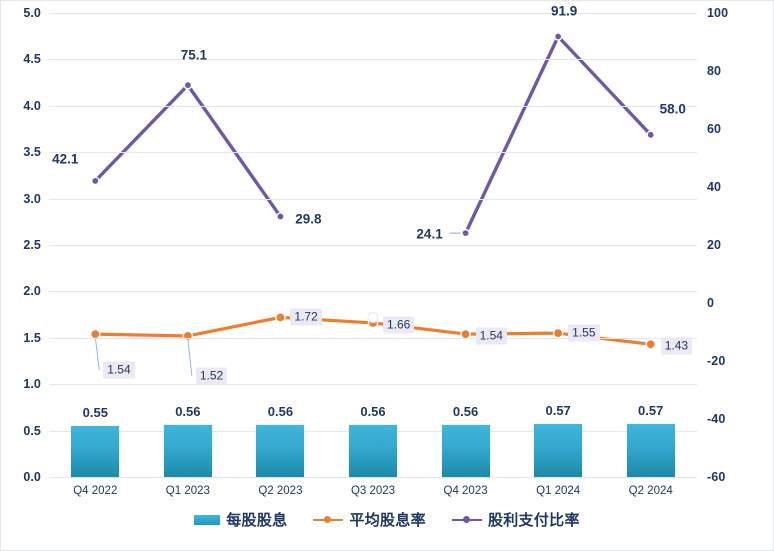  Describe the element at coordinates (465, 491) in the screenshot. I see `x-axis-tick: Q4 2023` at that location.